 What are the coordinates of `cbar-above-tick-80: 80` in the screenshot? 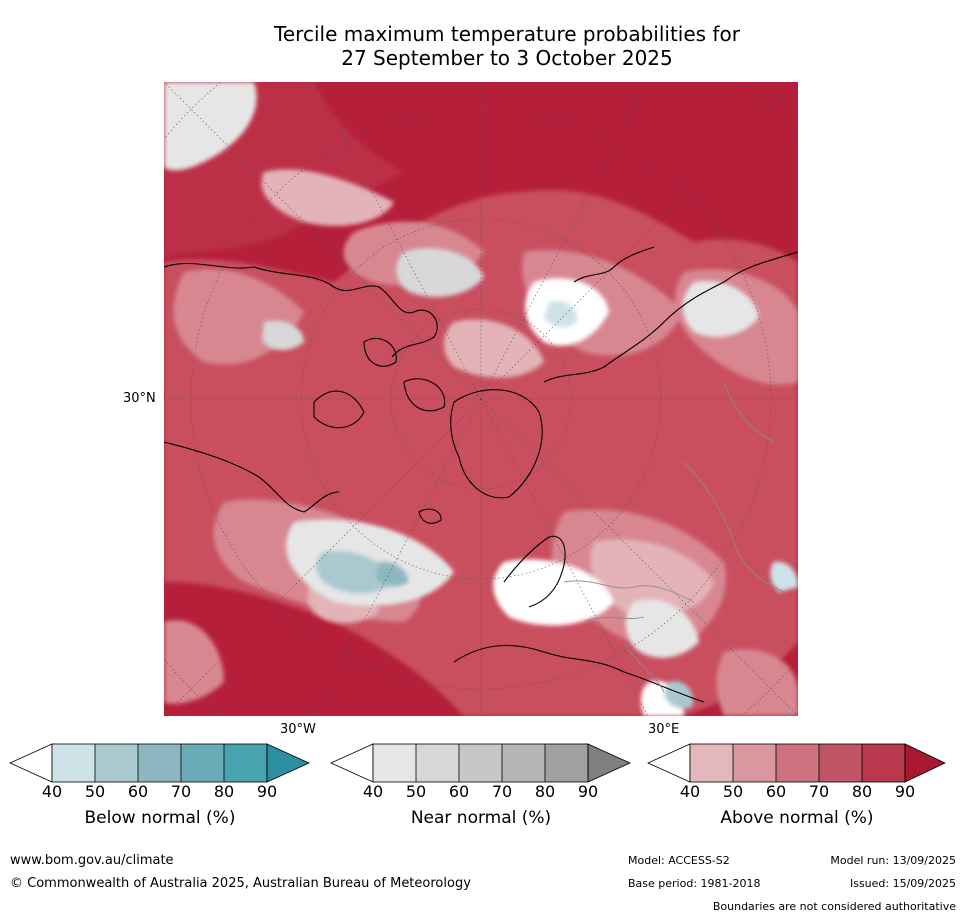 It's located at (862, 791).